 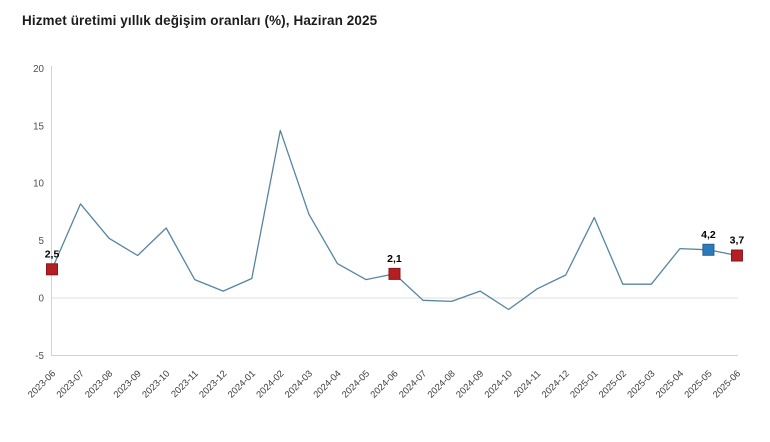 What do you see at coordinates (98, 384) in the screenshot?
I see `x-tick-label: 2023-08` at bounding box center [98, 384].